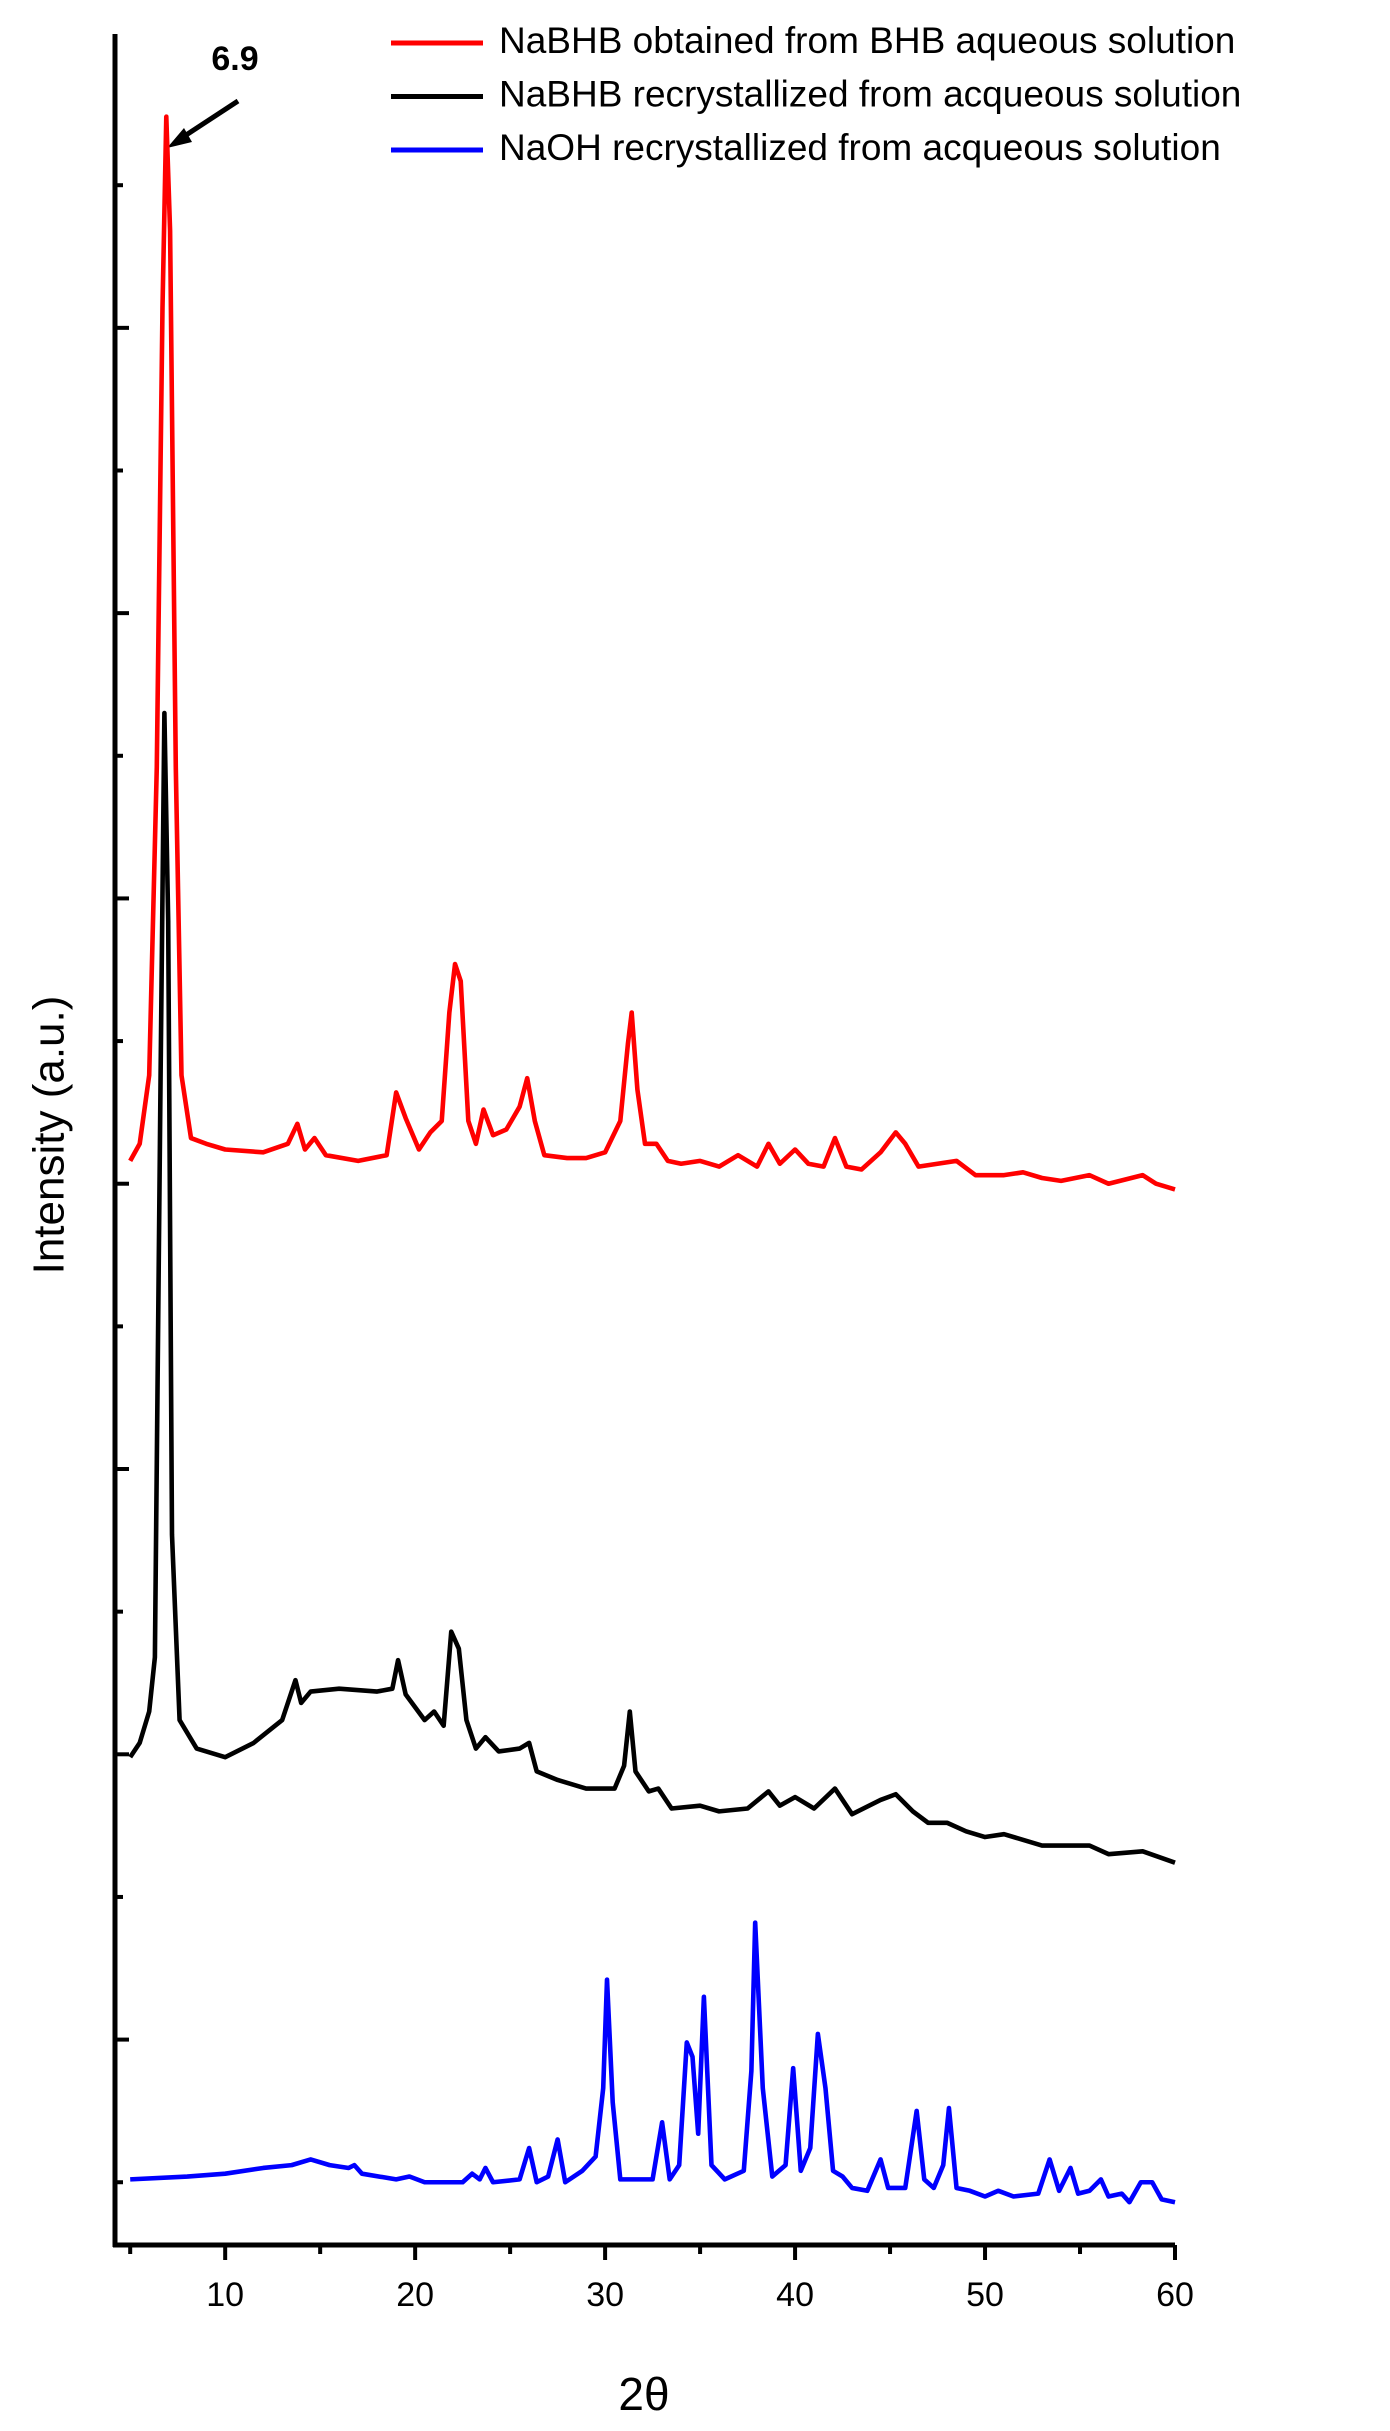 The image size is (1390, 2431). I want to click on x-tick-label: 40, so click(795, 2295).